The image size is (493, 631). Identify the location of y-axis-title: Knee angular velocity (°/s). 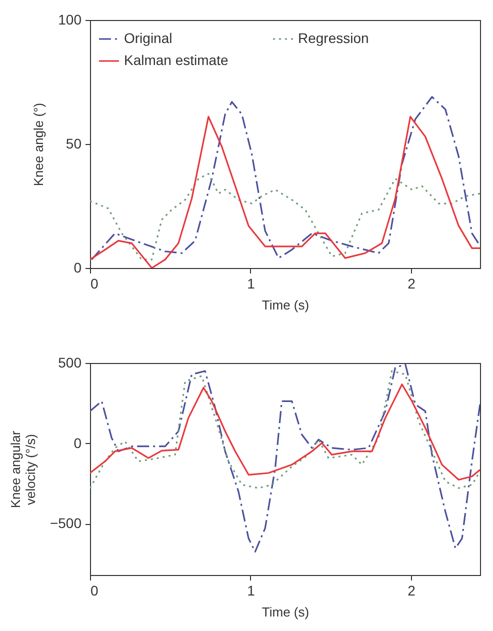
(23, 469).